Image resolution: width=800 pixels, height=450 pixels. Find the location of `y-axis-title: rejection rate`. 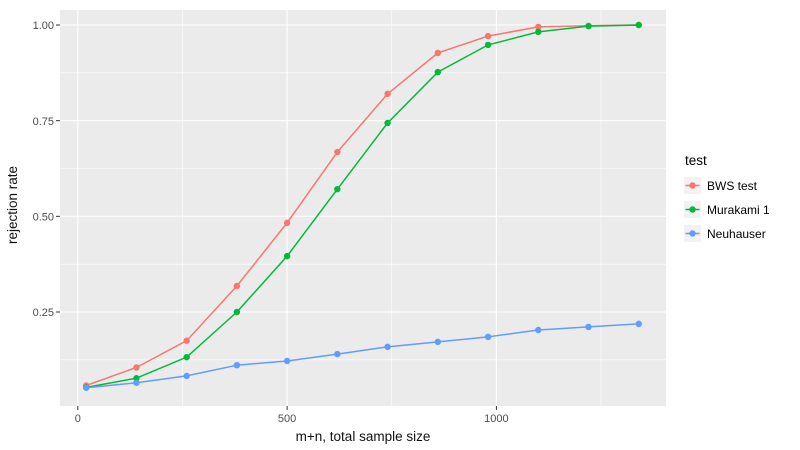

y-axis-title: rejection rate is located at coordinates (12, 205).